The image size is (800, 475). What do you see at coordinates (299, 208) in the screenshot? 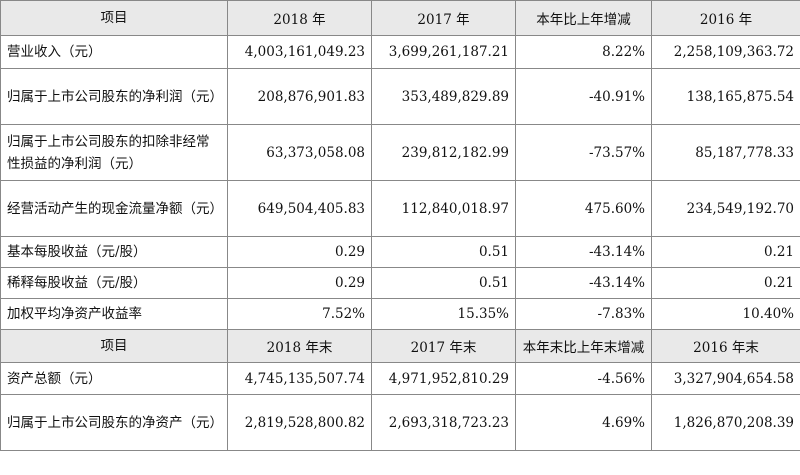
I see `value-2018: 649,504,405.83` at bounding box center [299, 208].